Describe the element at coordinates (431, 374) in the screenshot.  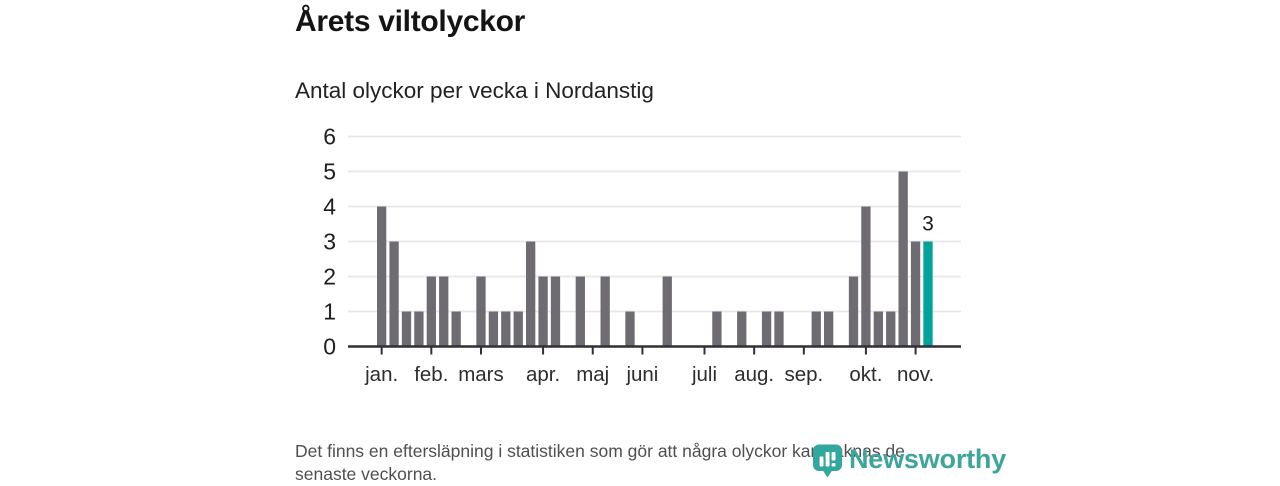
I see `x-axis-label-feb: feb.` at that location.